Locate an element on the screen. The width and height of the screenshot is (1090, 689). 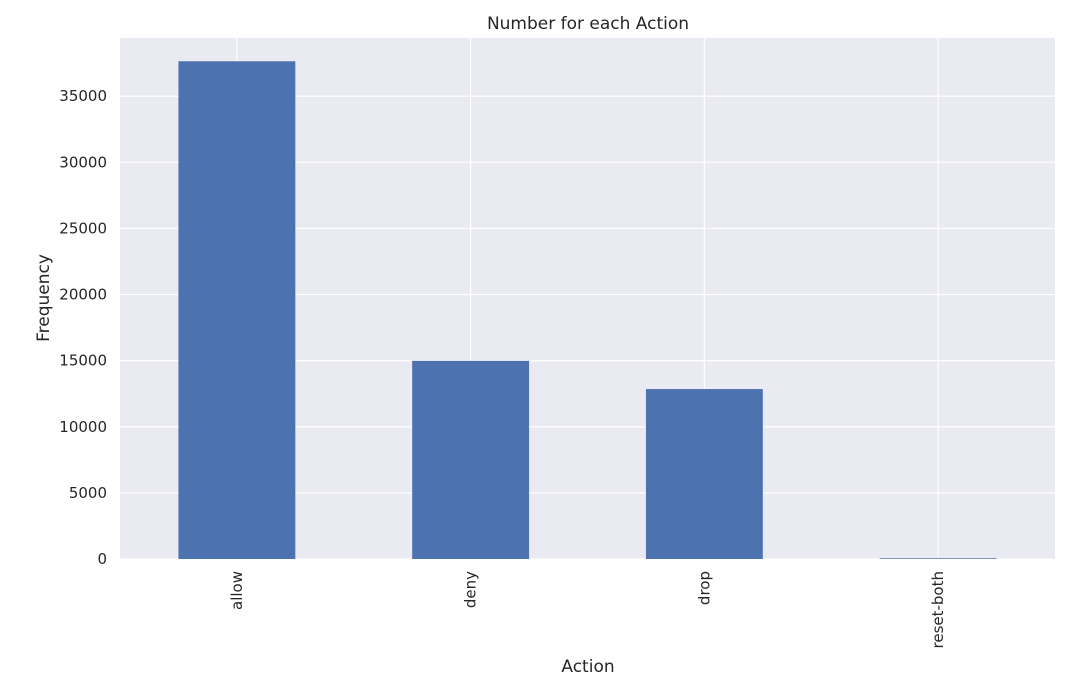
y-tick-label: 35000 is located at coordinates (83, 96).